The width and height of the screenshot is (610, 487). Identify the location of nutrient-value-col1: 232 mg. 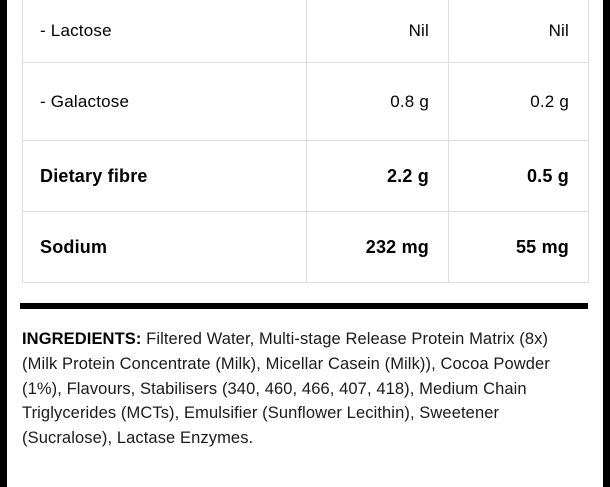
(377, 247).